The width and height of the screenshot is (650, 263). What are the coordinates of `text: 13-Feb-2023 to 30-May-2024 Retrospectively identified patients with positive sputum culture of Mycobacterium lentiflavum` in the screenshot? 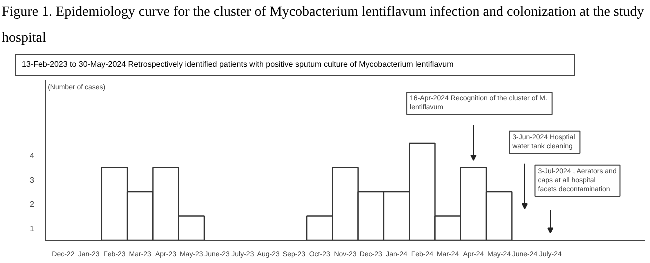 It's located at (238, 64).